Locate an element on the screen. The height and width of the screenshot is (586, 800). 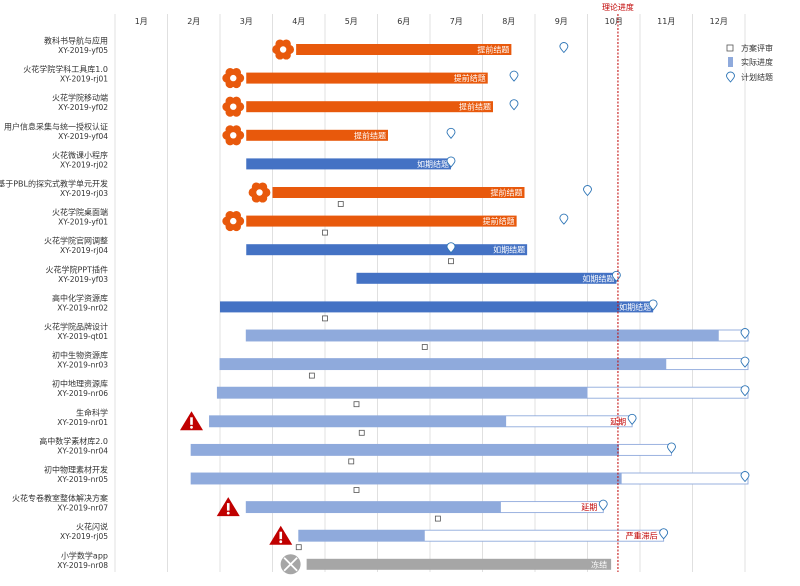
month-label: 3月 is located at coordinates (246, 21).